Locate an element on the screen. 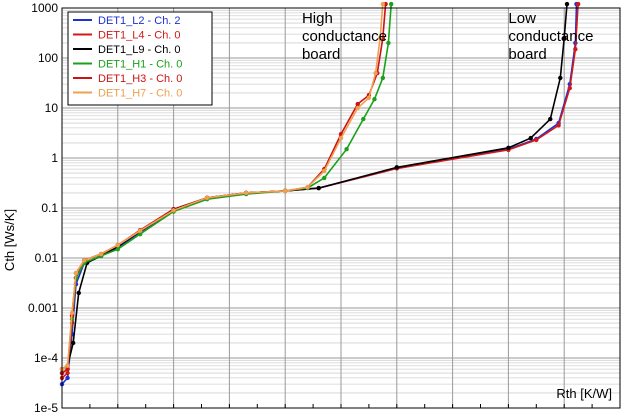 This screenshot has height=416, width=625. y-tick-label: 0.001 is located at coordinates (43, 308).